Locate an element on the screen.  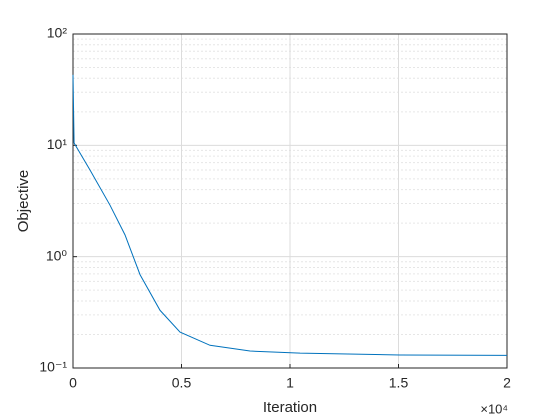
x-tick-label: 2 is located at coordinates (507, 383).